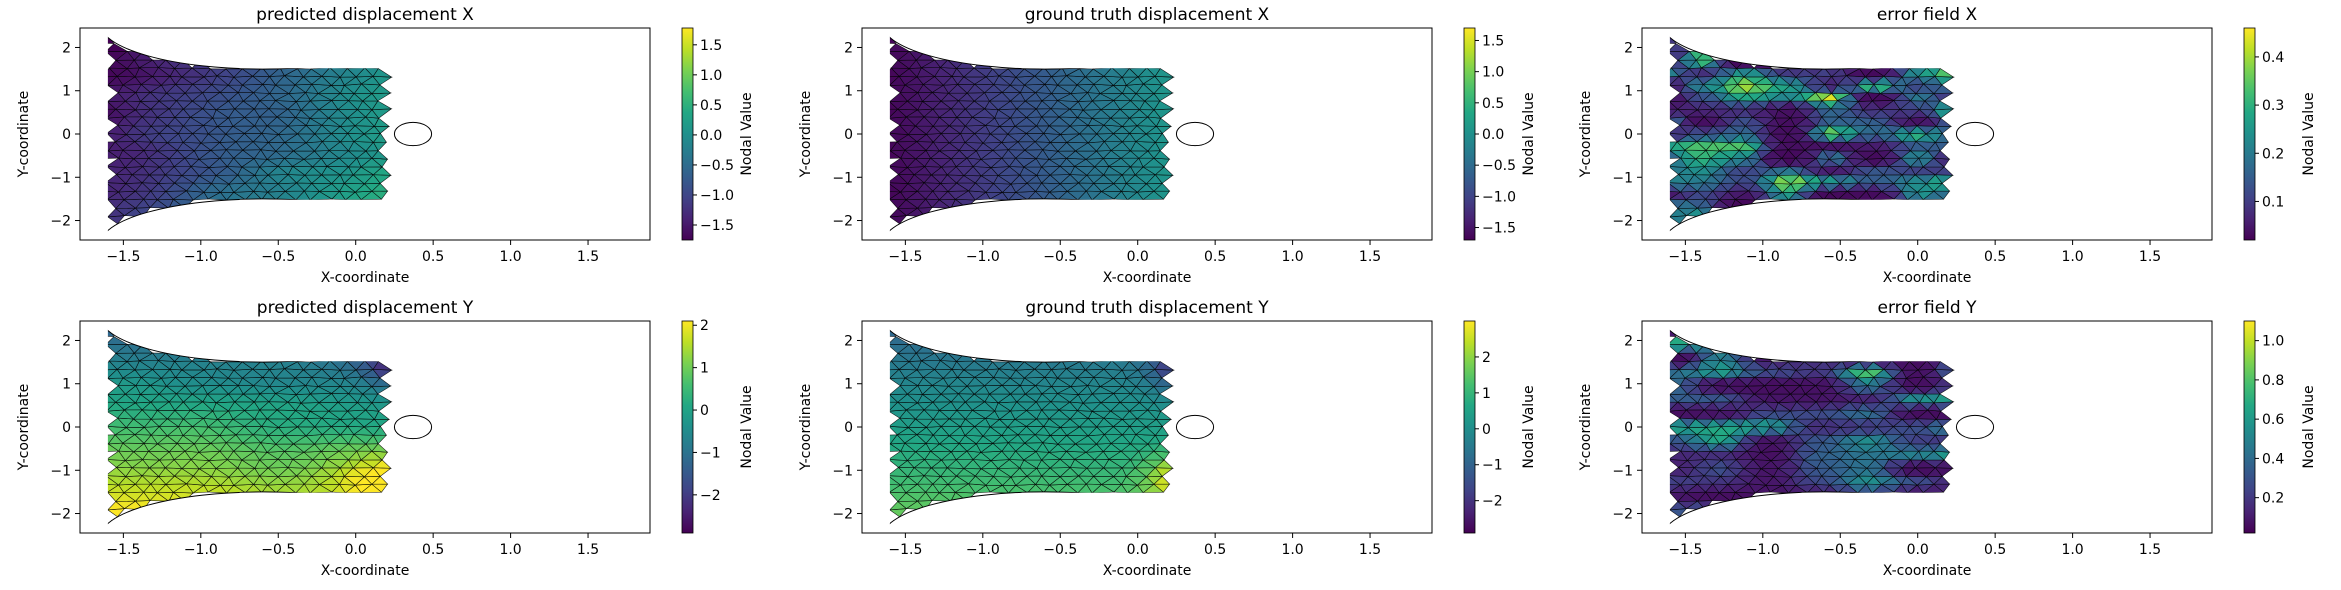 The image size is (2341, 590). I want to click on colorbar-tick-label: 0.0, so click(711, 136).